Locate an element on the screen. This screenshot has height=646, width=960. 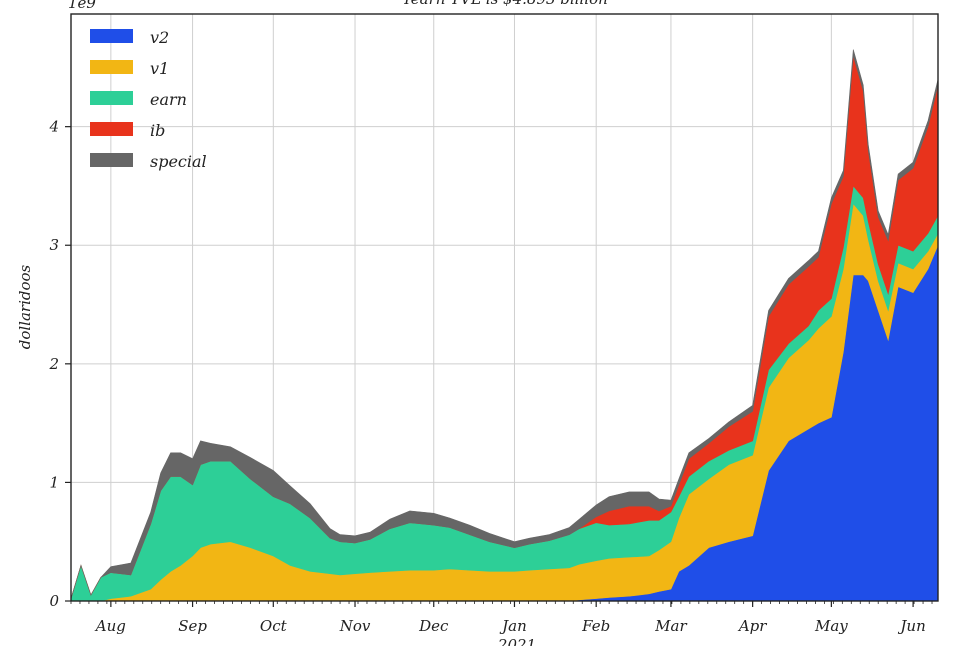
x-tick-label: Sep is located at coordinates (192, 626).